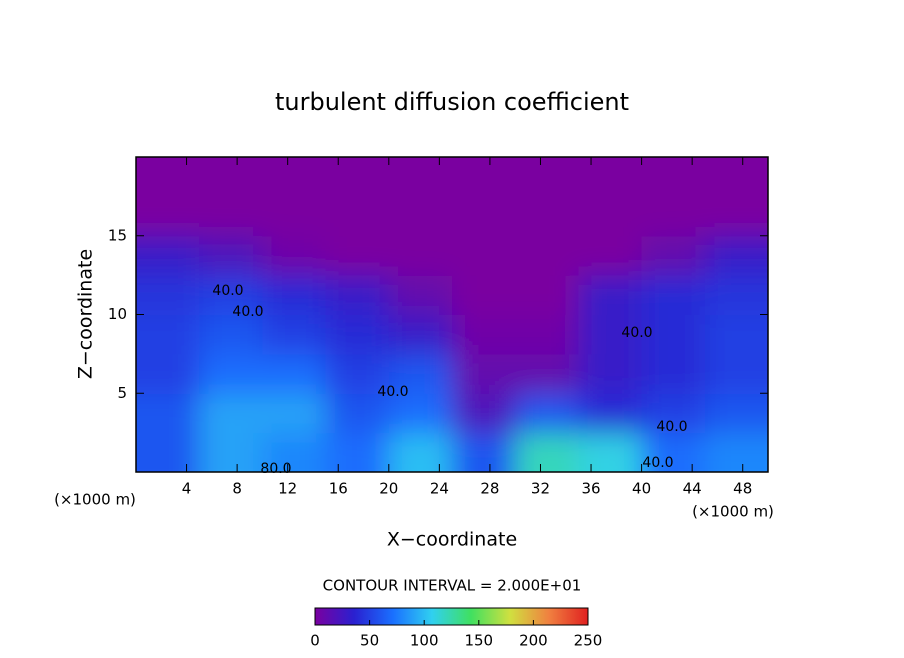 The width and height of the screenshot is (904, 658). What do you see at coordinates (533, 641) in the screenshot?
I see `colorbar-tick-label: 200` at bounding box center [533, 641].